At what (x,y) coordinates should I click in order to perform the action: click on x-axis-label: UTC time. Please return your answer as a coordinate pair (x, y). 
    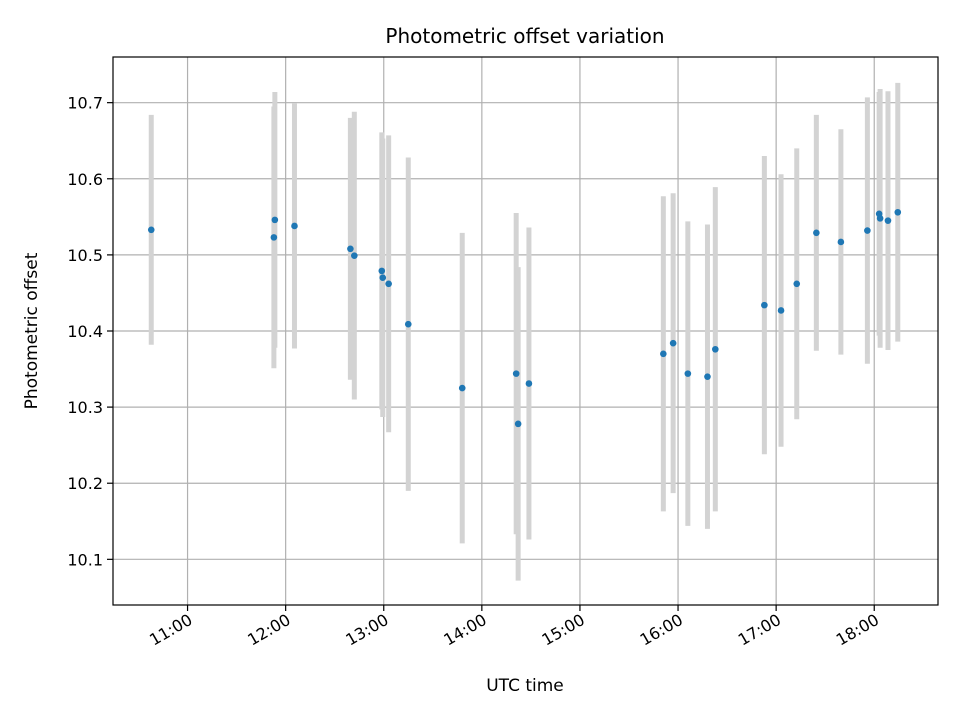
    Looking at the image, I should click on (525, 686).